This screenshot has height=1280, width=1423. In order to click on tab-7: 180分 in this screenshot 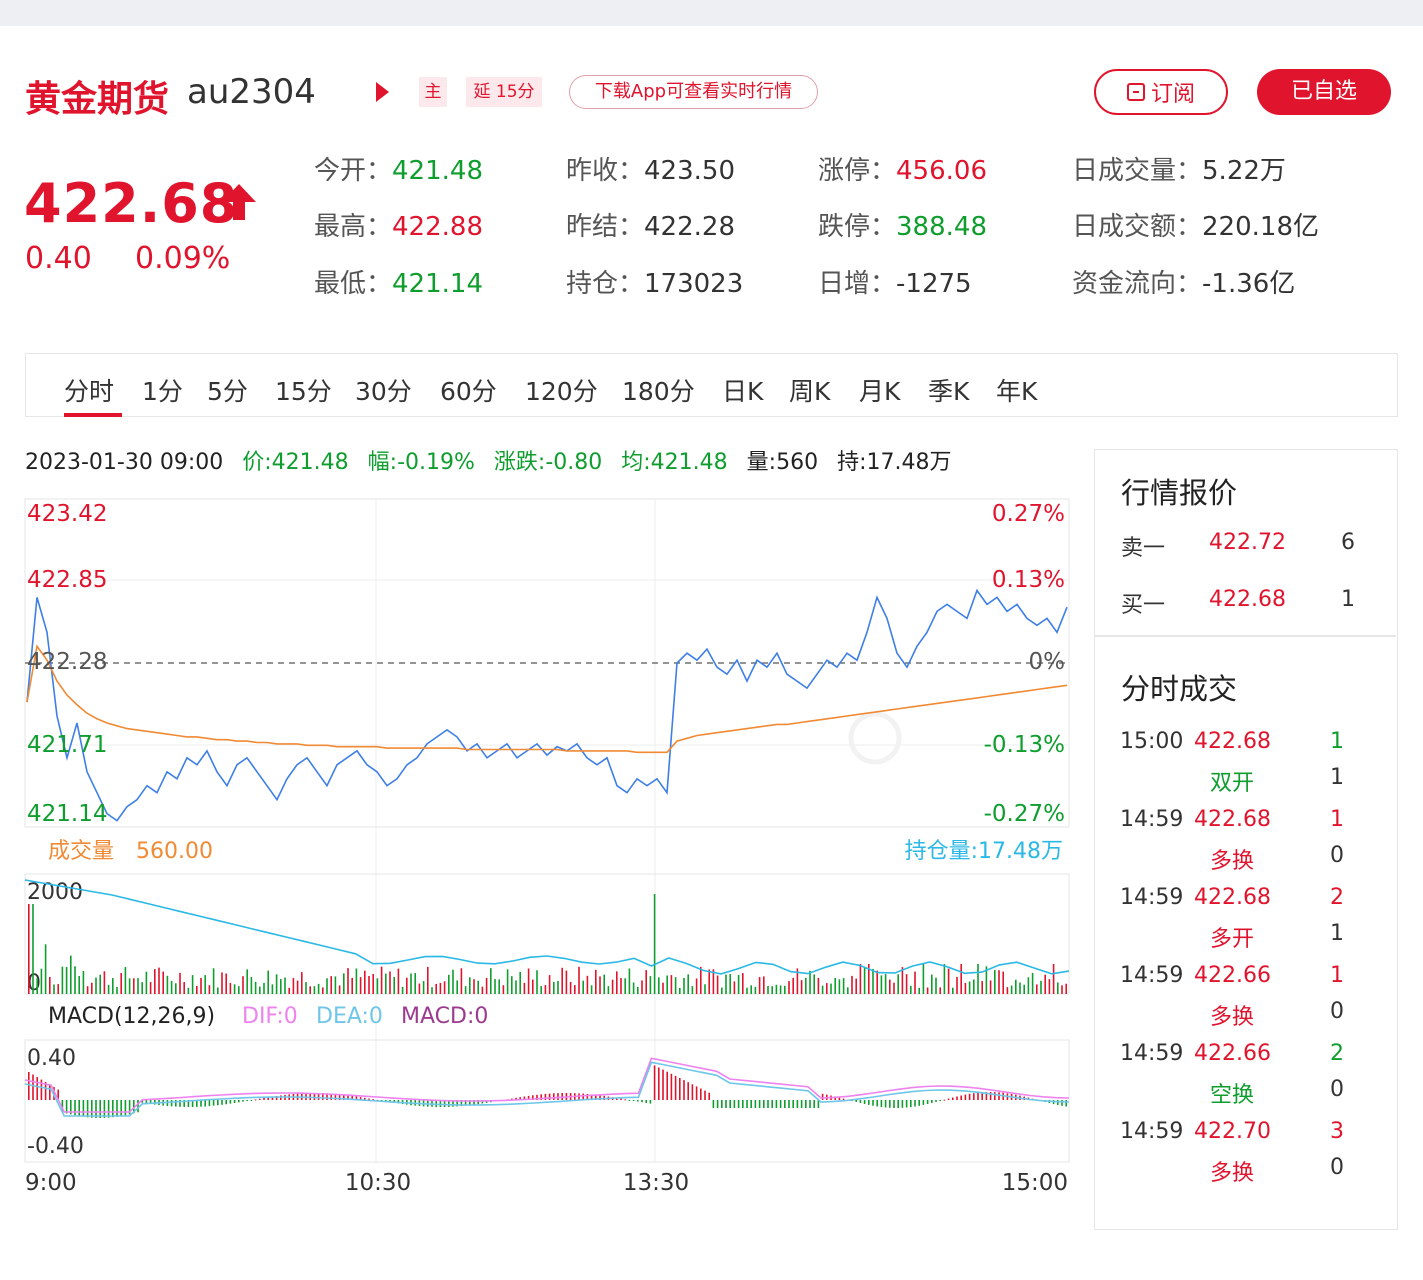, I will do `click(658, 391)`.